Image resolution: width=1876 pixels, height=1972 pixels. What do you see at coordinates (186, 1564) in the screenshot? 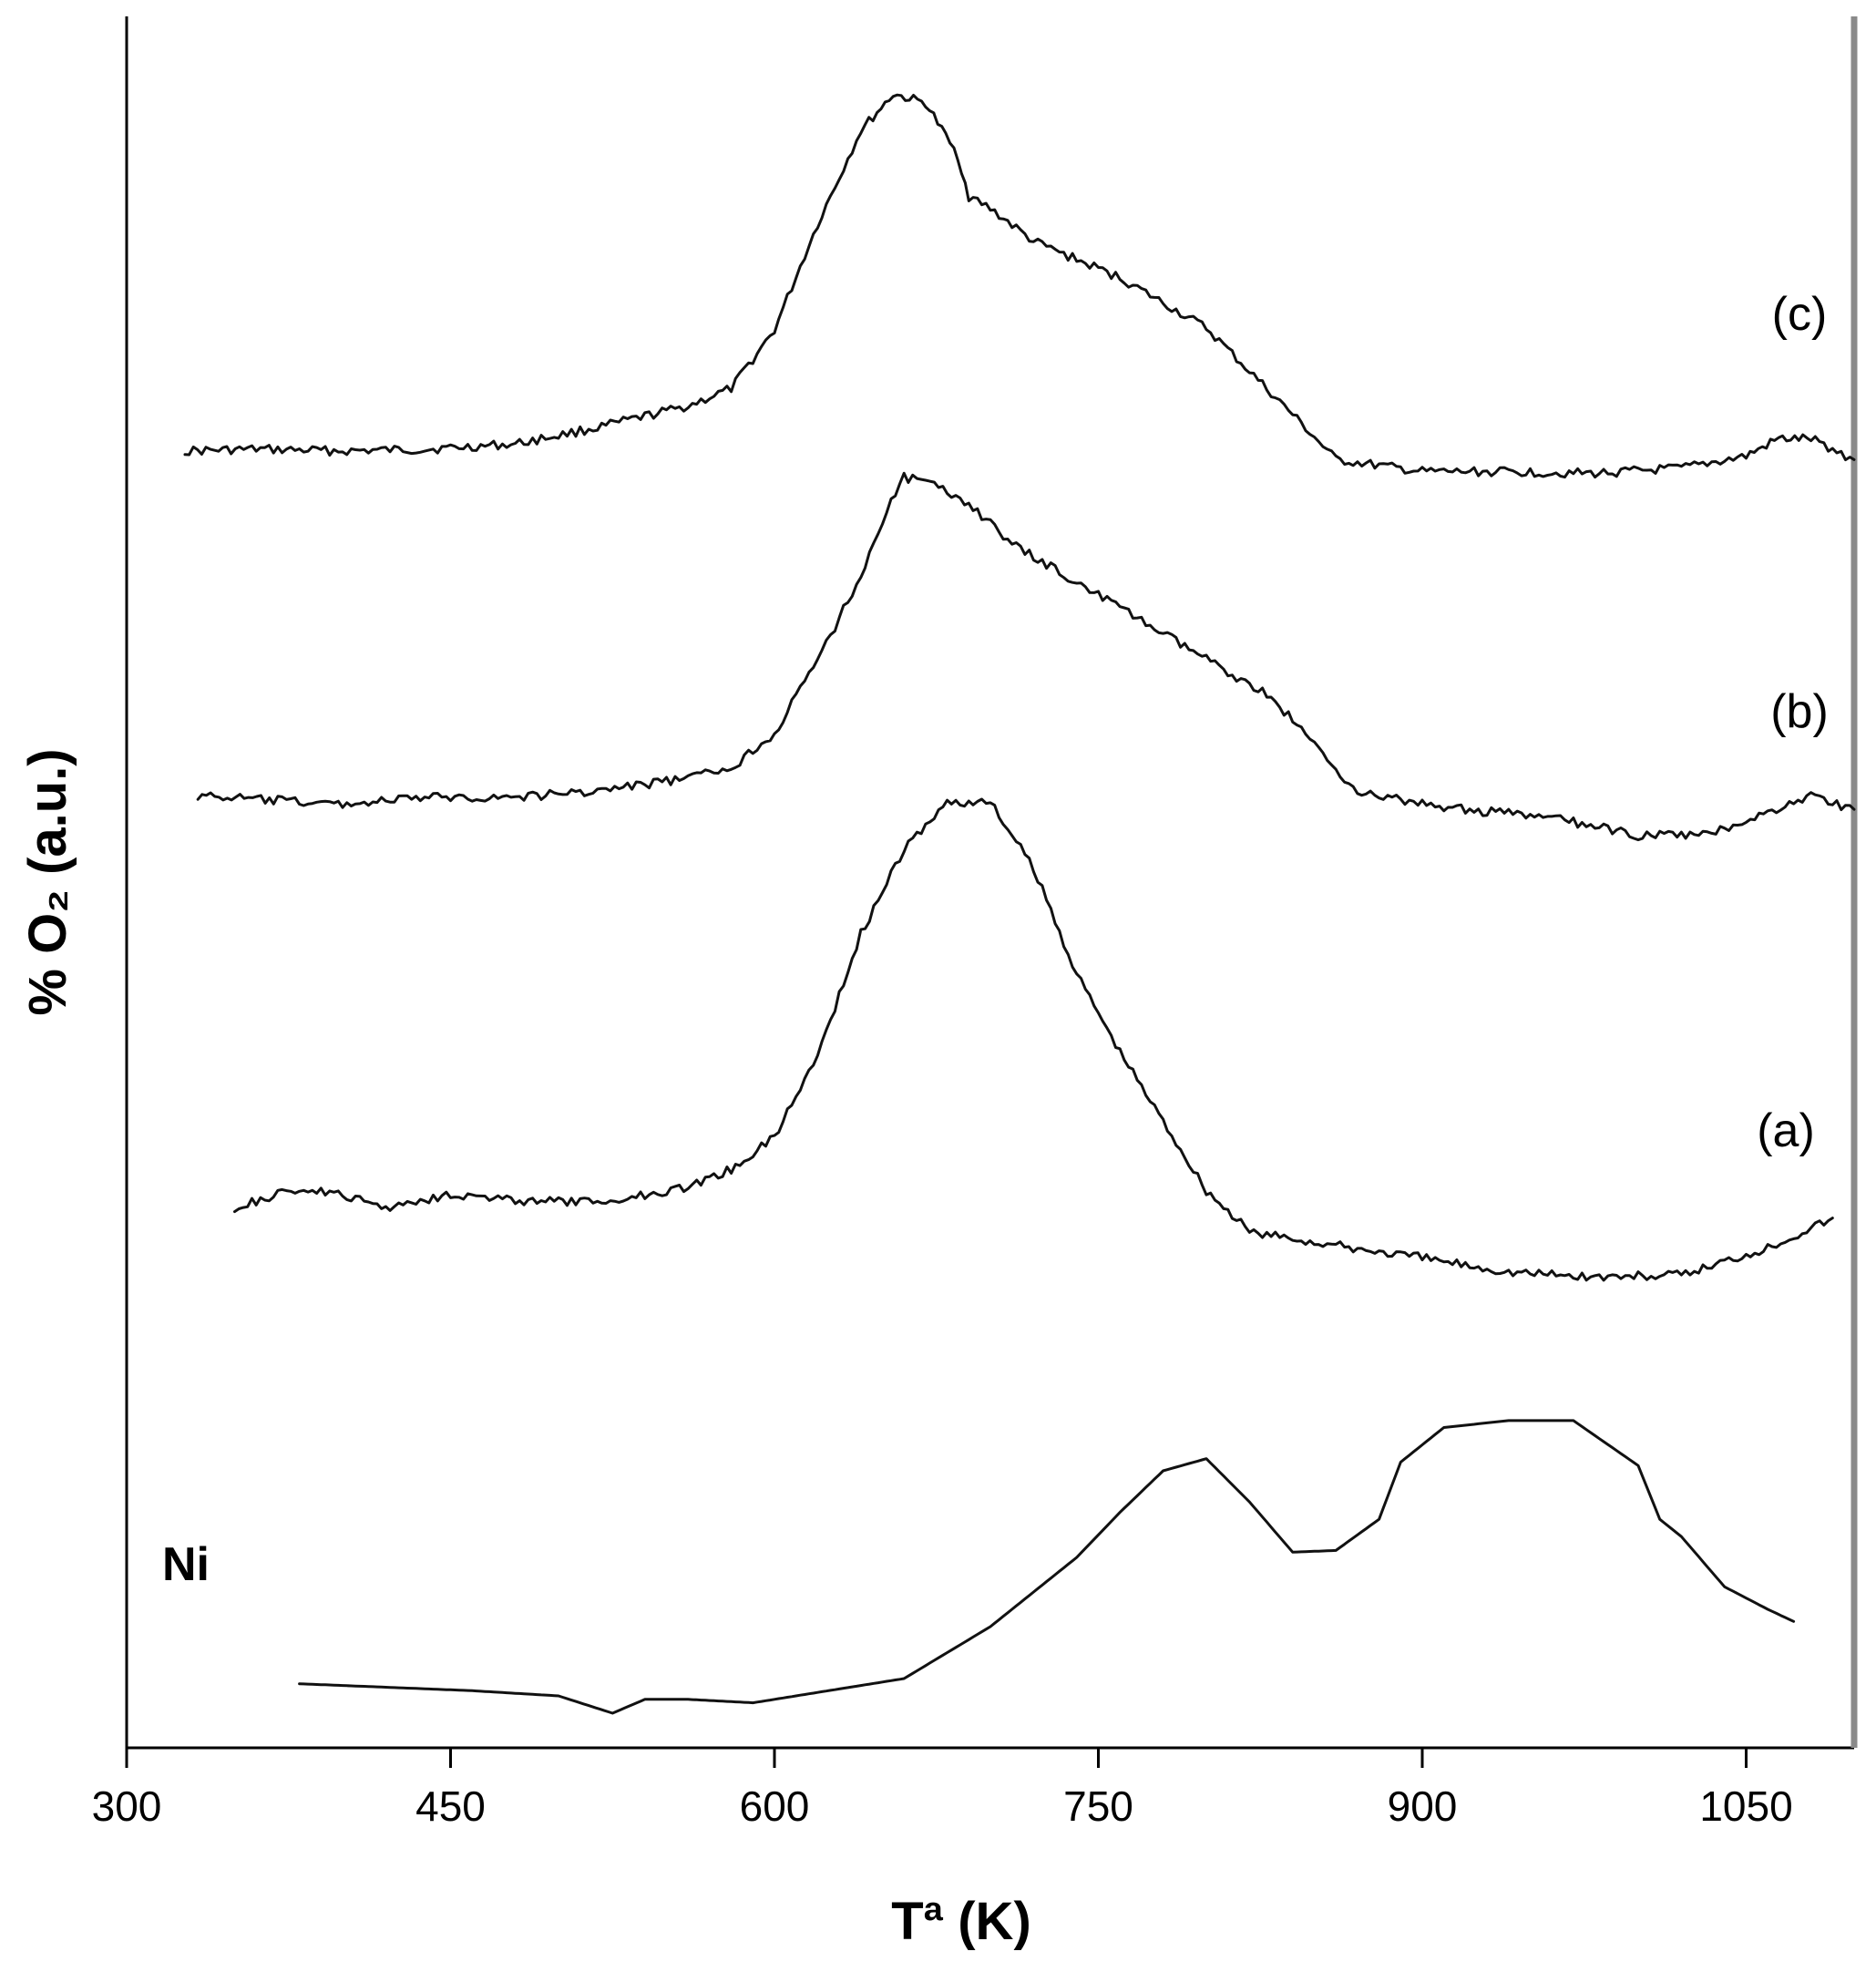
I see `series-label-ni: Ni` at bounding box center [186, 1564].